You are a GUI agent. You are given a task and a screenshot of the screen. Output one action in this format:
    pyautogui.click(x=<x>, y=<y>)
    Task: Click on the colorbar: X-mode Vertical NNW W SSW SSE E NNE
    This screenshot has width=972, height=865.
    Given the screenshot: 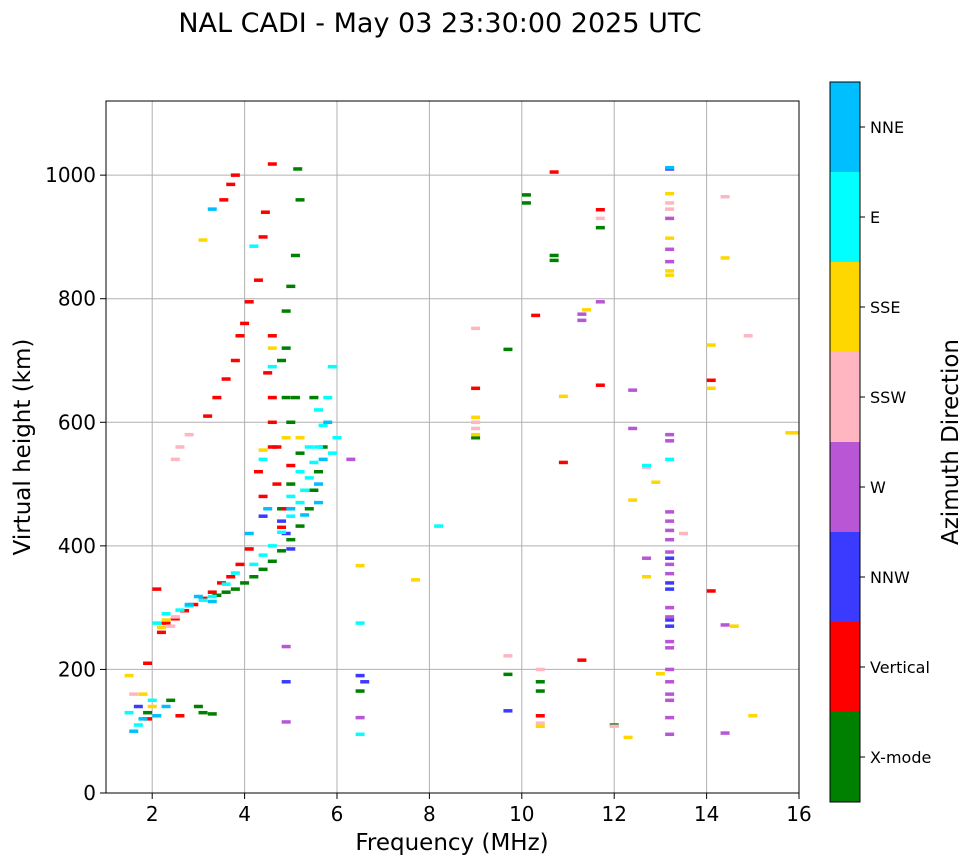 What is the action you would take?
    pyautogui.click(x=880, y=442)
    